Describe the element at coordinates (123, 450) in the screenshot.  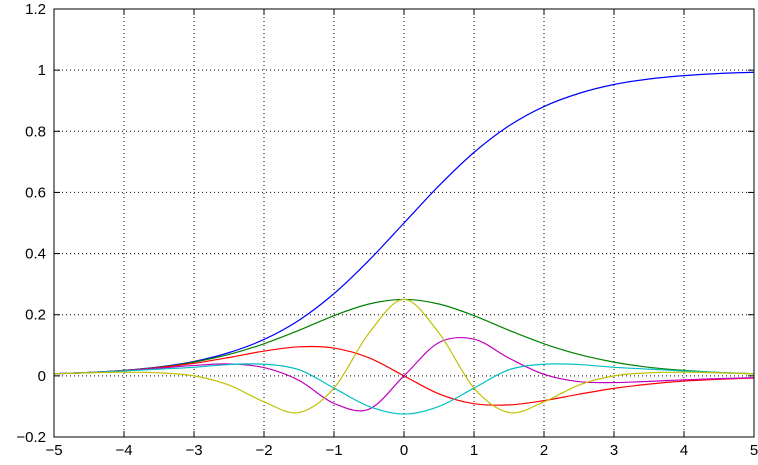
I see `x-tick-label: −4` at that location.